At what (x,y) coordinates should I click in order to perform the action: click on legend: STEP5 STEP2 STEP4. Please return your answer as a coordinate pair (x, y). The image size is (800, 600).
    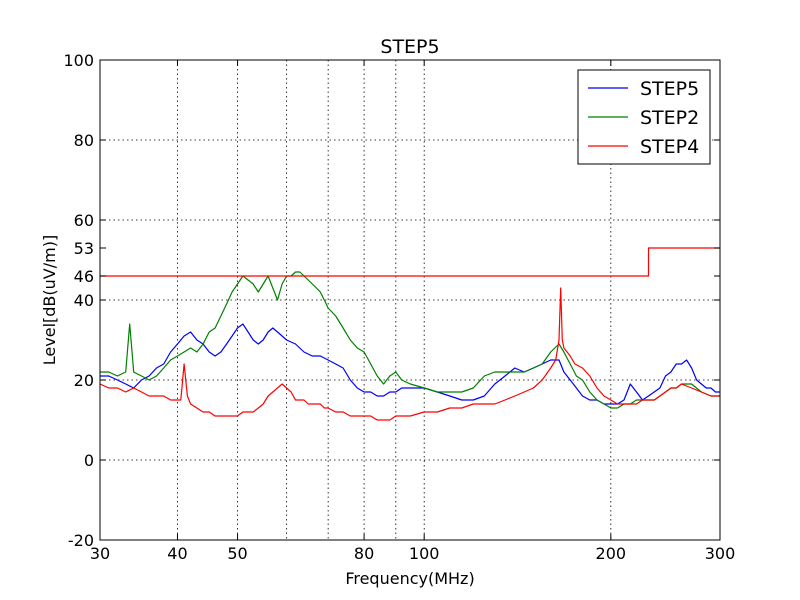
    Looking at the image, I should click on (644, 117).